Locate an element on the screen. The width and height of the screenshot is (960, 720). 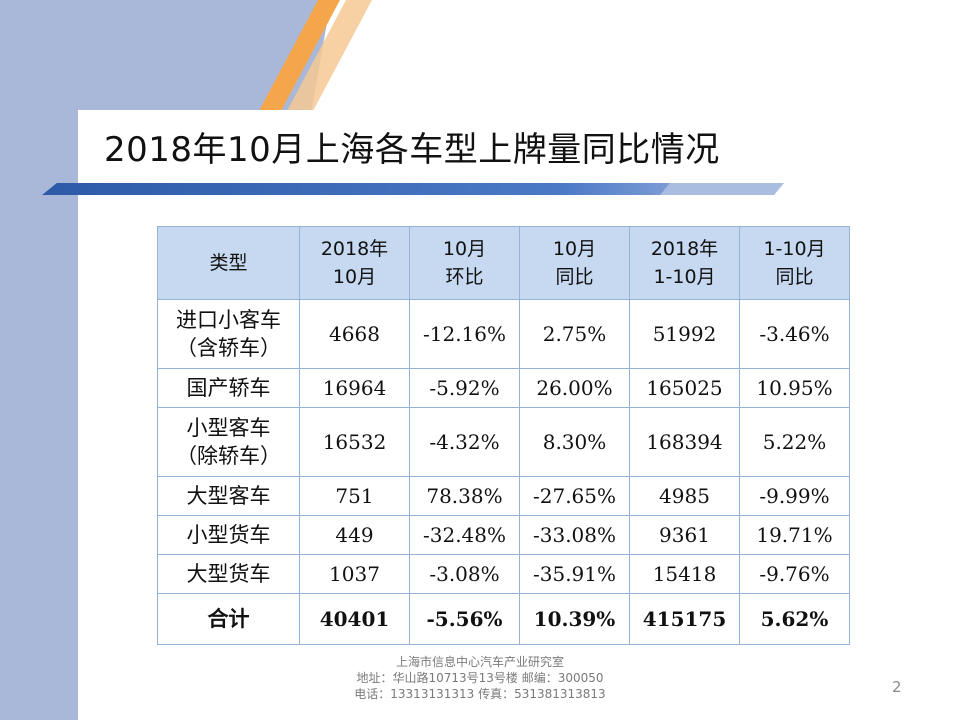
table-cell: -9.99% is located at coordinates (794, 496).